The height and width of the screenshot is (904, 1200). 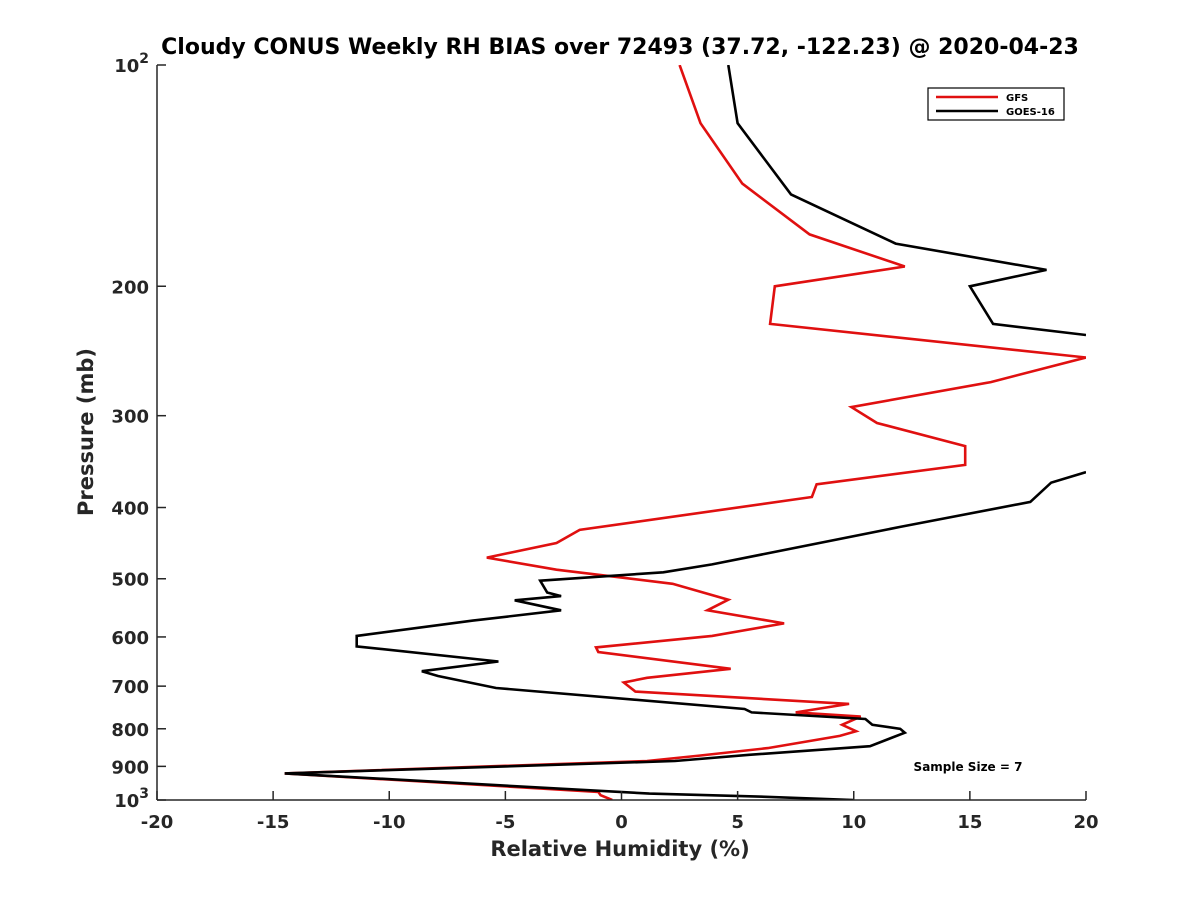 I want to click on y-tick-label: 400, so click(x=130, y=509).